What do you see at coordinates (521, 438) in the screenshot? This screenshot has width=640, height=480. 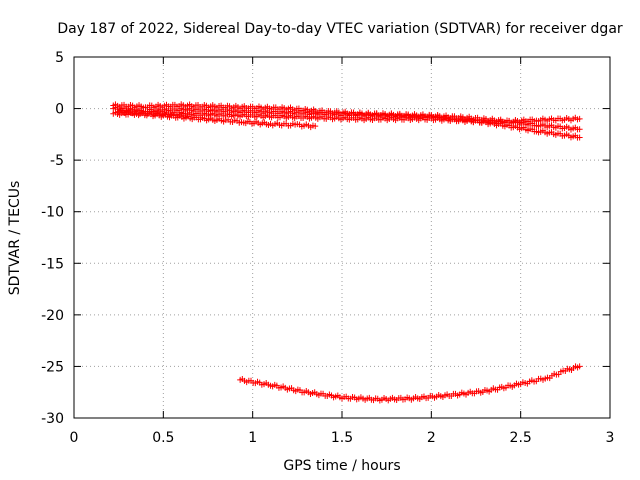 I see `x-tick-label: 2.5` at bounding box center [521, 438].